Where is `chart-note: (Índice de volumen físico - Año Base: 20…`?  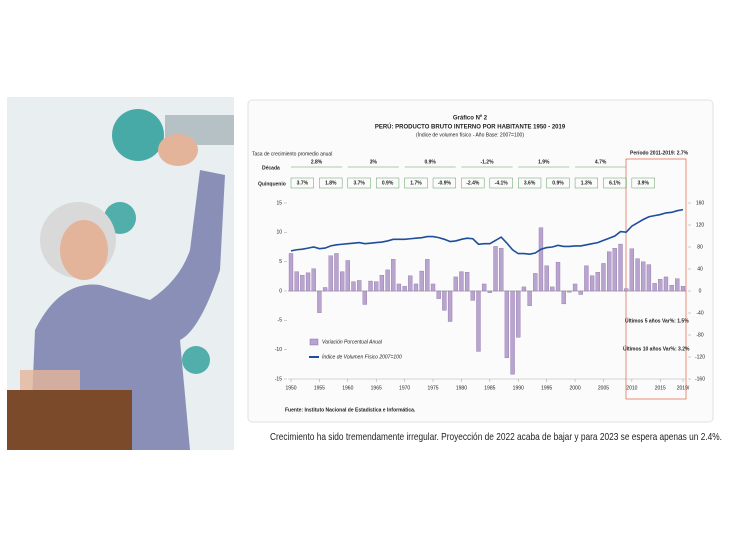 chart-note: (Índice de volumen físico - Año Base: 20… is located at coordinates (470, 134).